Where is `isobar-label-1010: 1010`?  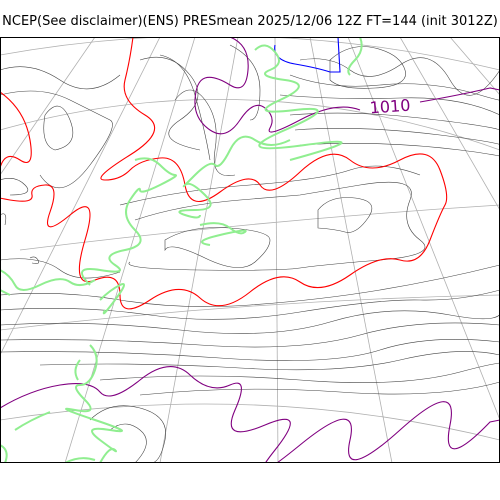
isobar-label-1010: 1010 is located at coordinates (390, 107).